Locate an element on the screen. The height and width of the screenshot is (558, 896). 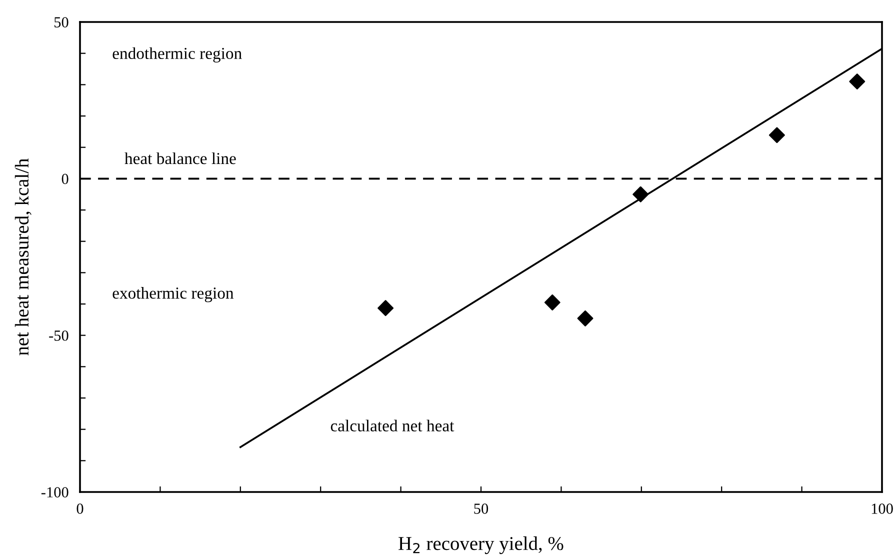
y-axis-title: net heat measured, kcal/h is located at coordinates (23, 257).